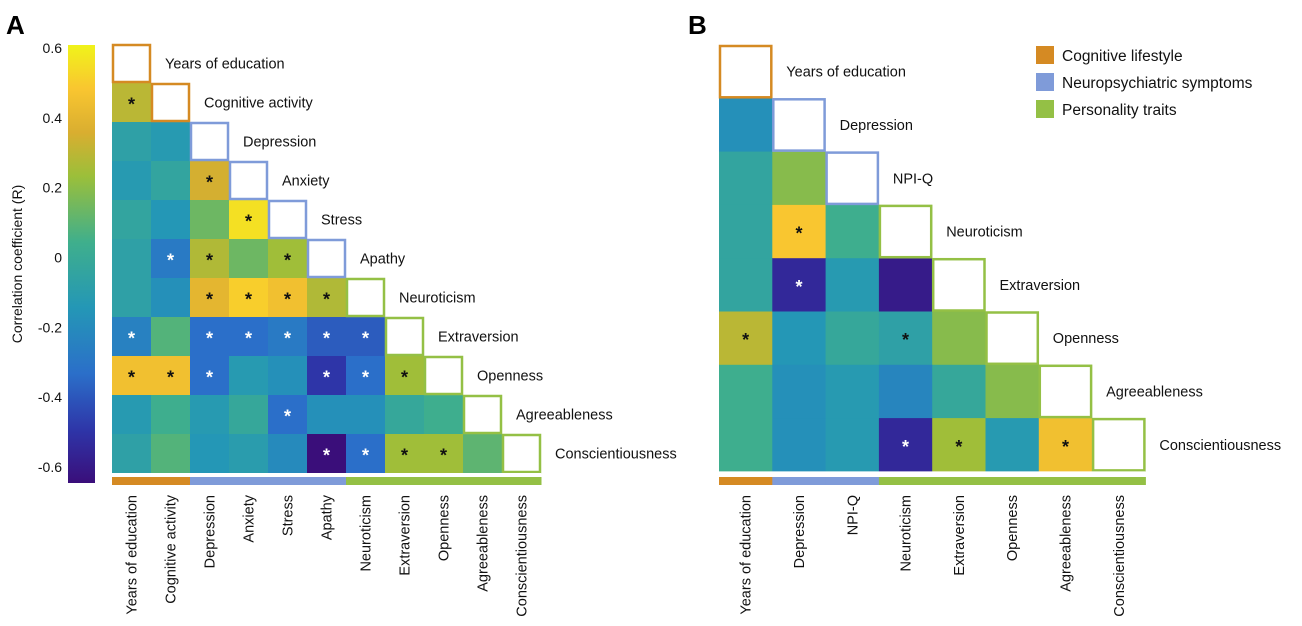 This screenshot has height=626, width=1302. Describe the element at coordinates (1066, 543) in the screenshot. I see `column-label: Agreeableness` at that location.